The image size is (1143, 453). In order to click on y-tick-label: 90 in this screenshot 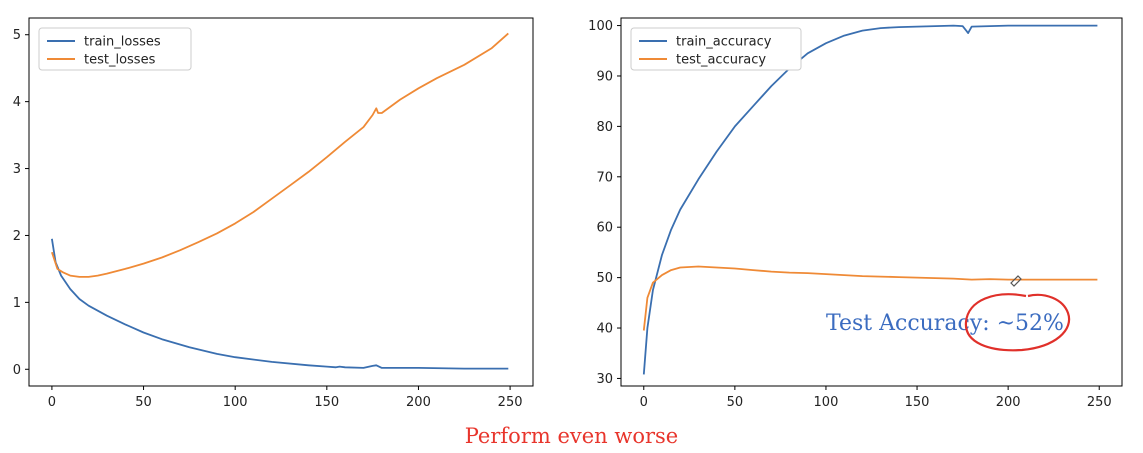, I will do `click(604, 76)`.